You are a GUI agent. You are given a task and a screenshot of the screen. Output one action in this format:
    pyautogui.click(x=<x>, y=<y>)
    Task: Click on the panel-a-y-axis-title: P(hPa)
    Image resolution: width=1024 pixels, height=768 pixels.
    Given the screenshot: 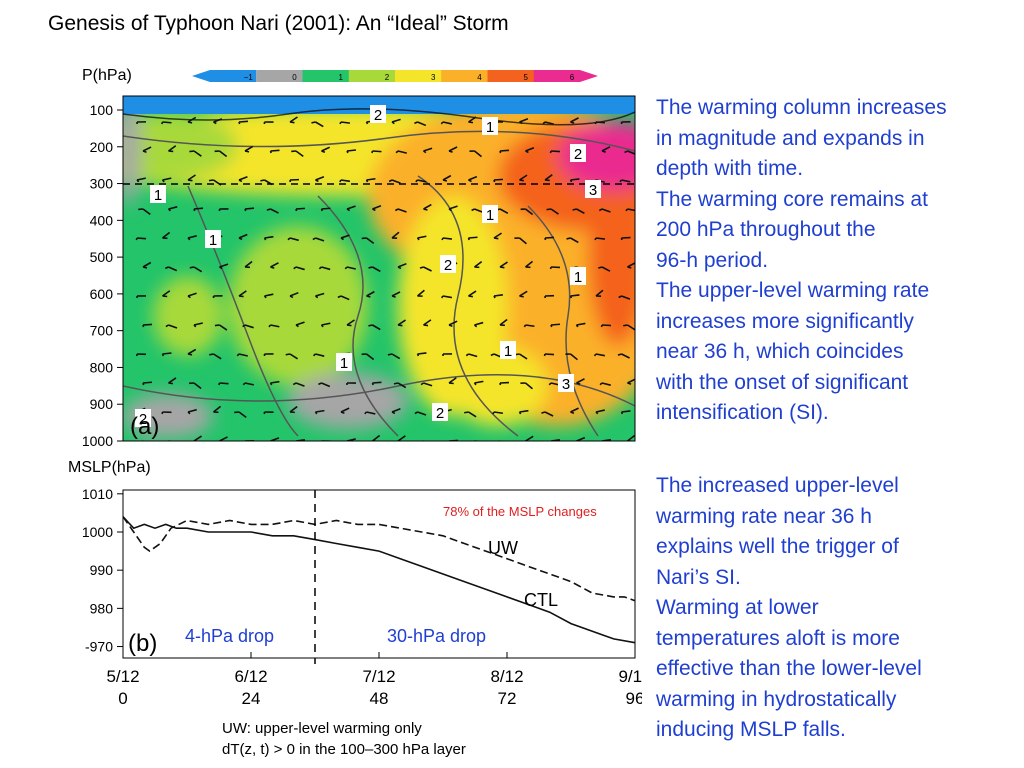 What is the action you would take?
    pyautogui.click(x=107, y=75)
    